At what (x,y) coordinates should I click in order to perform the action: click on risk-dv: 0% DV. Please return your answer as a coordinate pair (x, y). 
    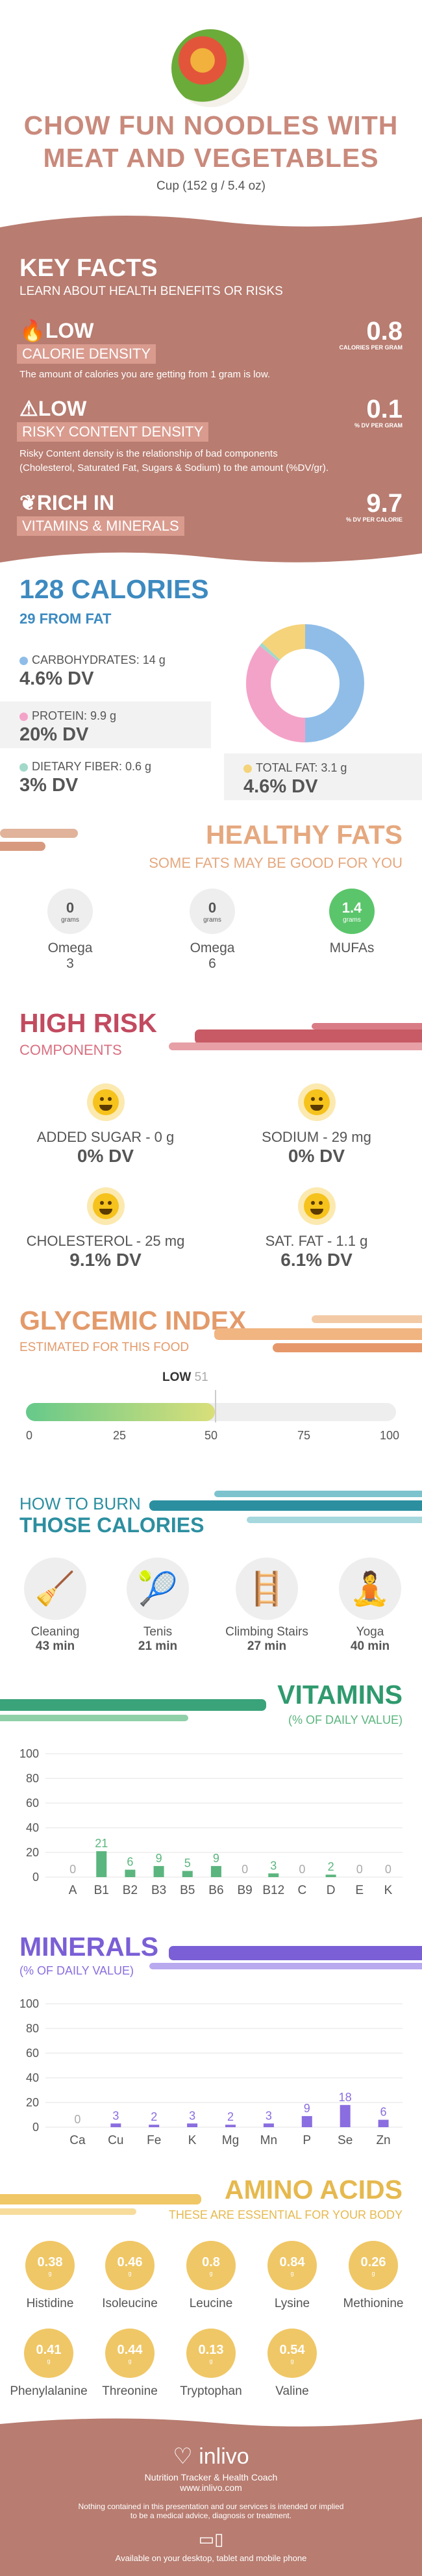
    Looking at the image, I should click on (106, 1156).